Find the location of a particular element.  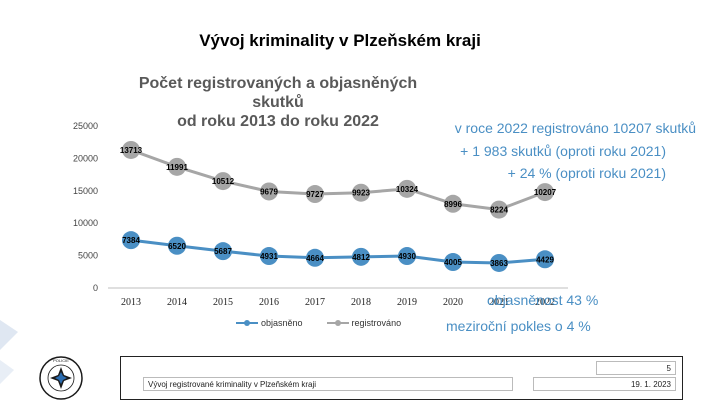

y-tick-label: 0 is located at coordinates (95, 288).